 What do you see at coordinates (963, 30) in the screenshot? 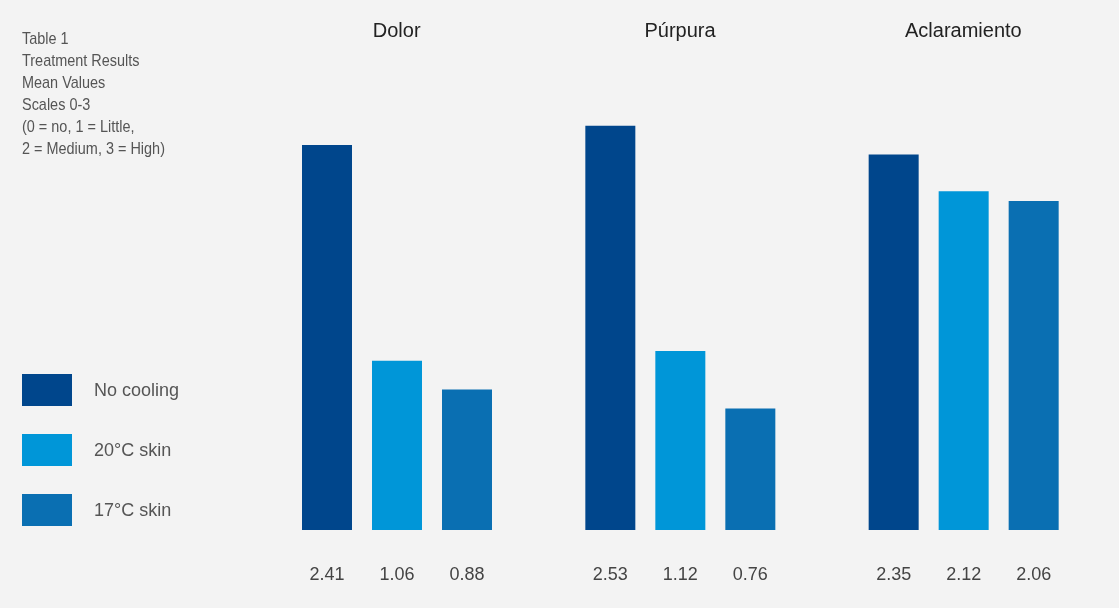
I see `x-tick-label: Aclaramiento` at bounding box center [963, 30].